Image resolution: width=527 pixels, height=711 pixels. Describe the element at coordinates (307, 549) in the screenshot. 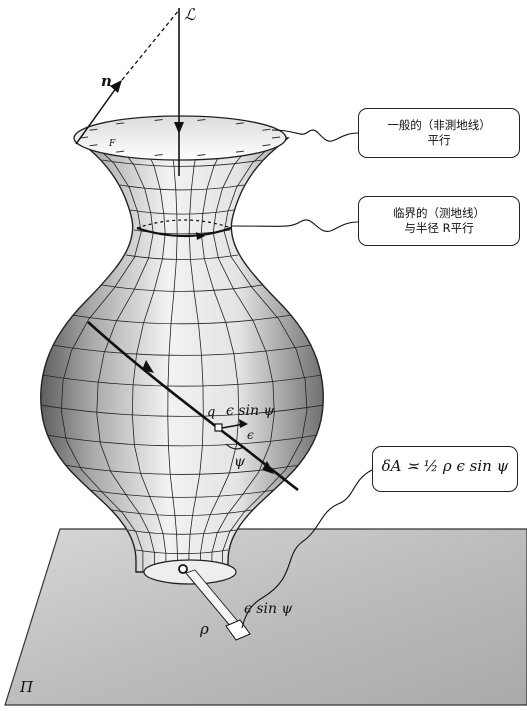

I see `leader-area` at that location.